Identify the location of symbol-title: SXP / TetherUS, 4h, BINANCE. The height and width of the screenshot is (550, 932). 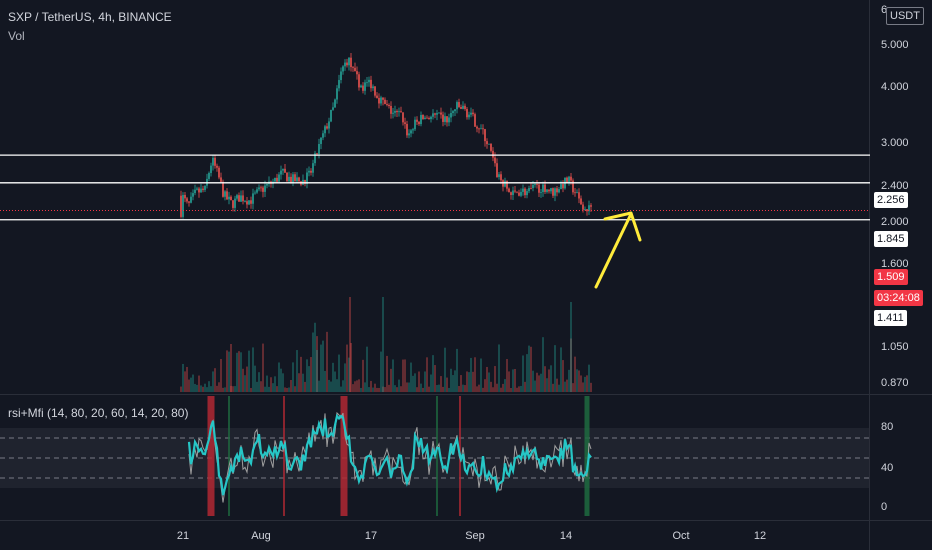
(90, 17).